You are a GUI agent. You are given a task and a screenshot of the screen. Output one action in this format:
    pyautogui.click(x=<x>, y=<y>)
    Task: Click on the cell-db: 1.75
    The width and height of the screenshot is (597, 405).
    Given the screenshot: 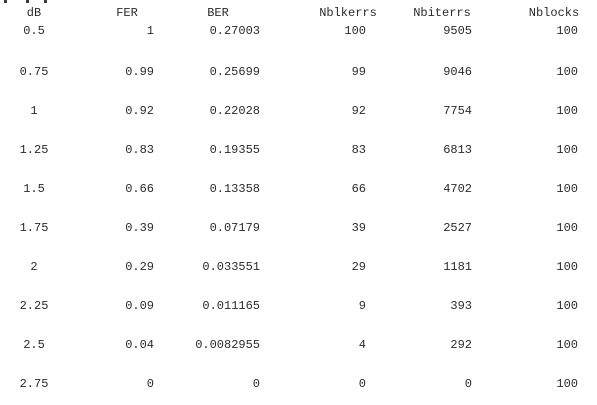 What is the action you would take?
    pyautogui.click(x=34, y=228)
    